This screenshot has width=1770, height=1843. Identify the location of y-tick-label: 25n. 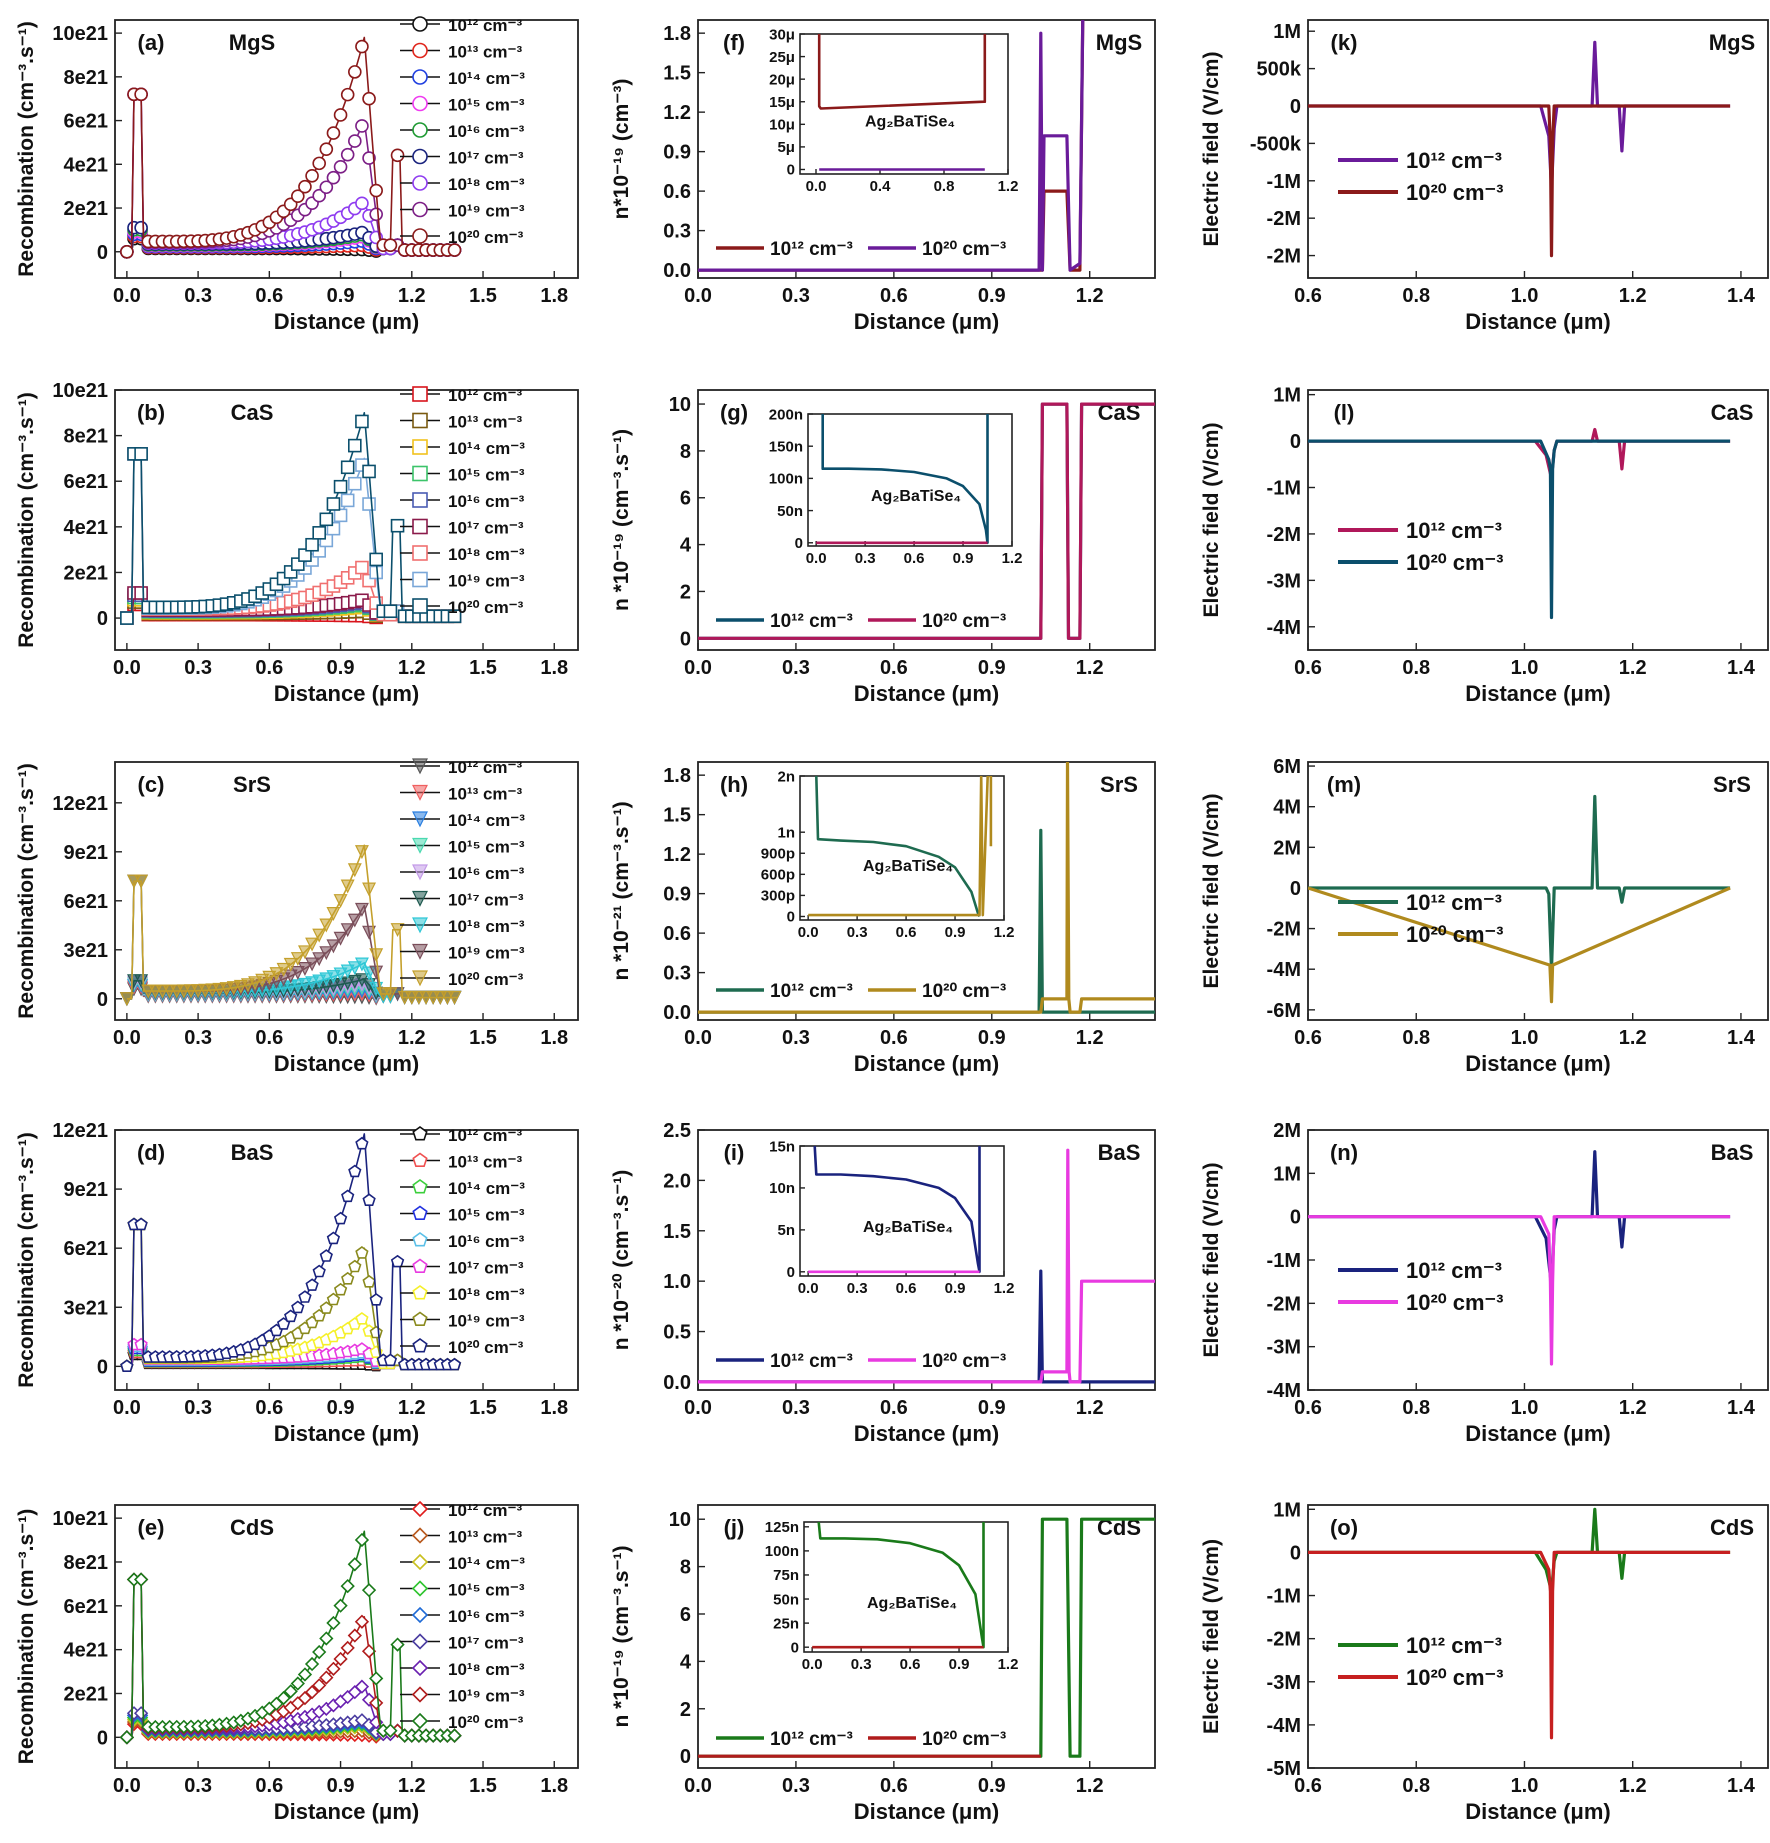
(786, 1623).